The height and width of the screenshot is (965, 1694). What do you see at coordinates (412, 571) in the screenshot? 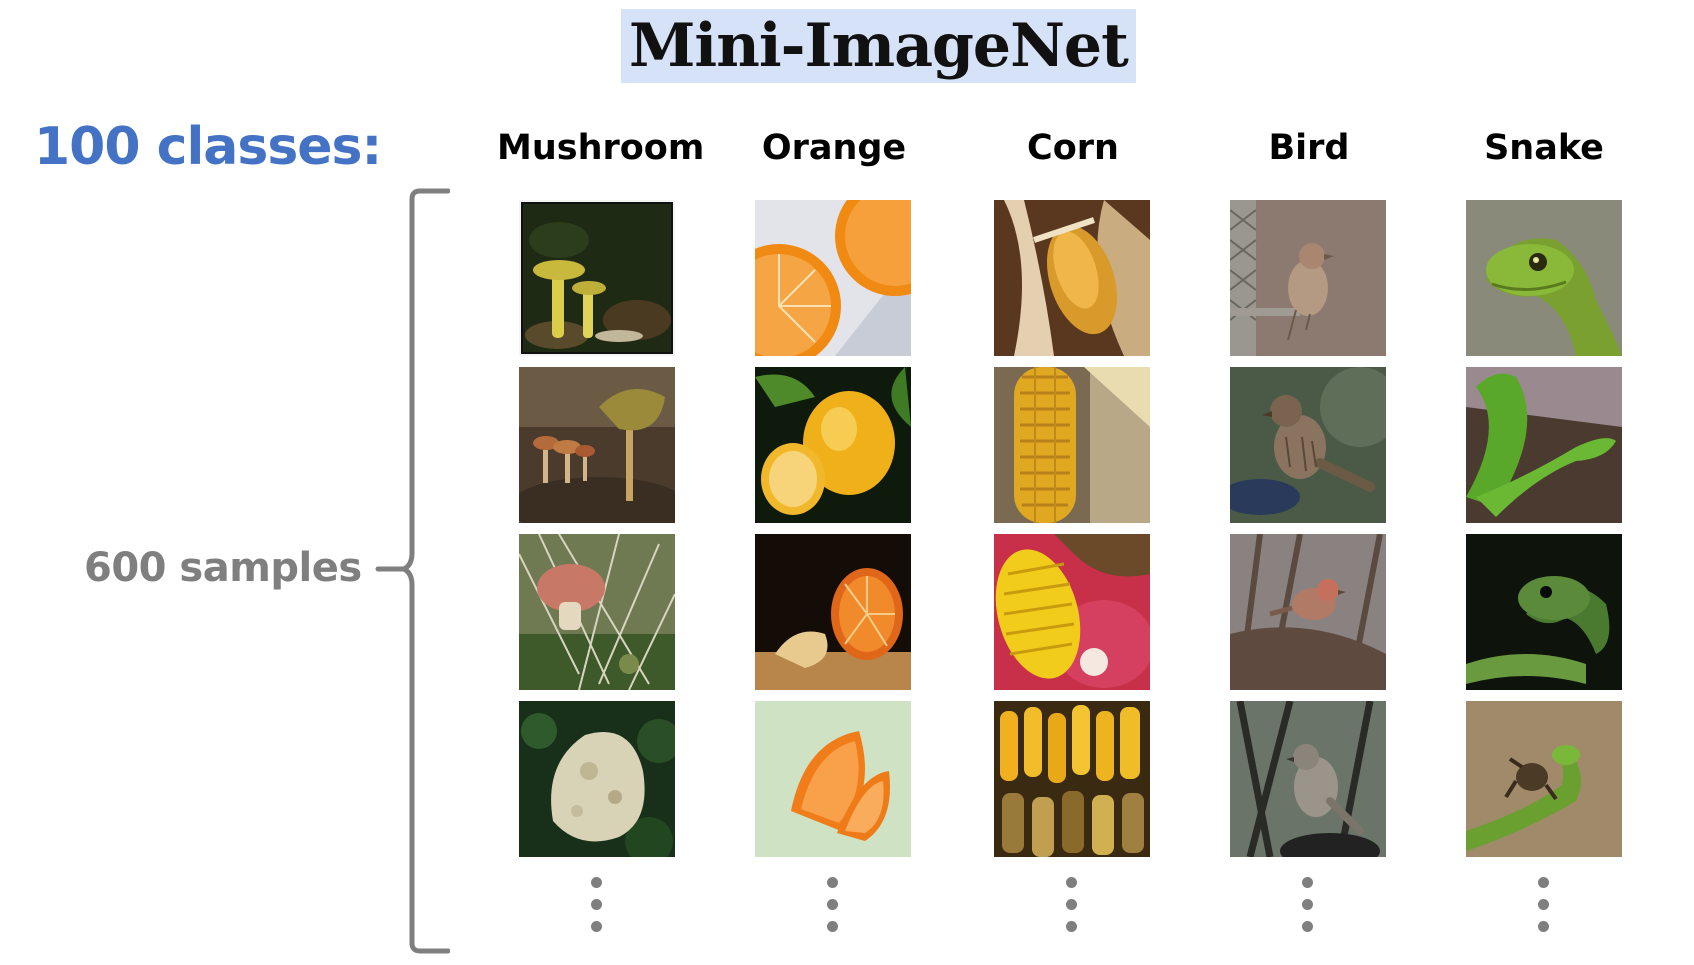
I see `samples-bracket` at bounding box center [412, 571].